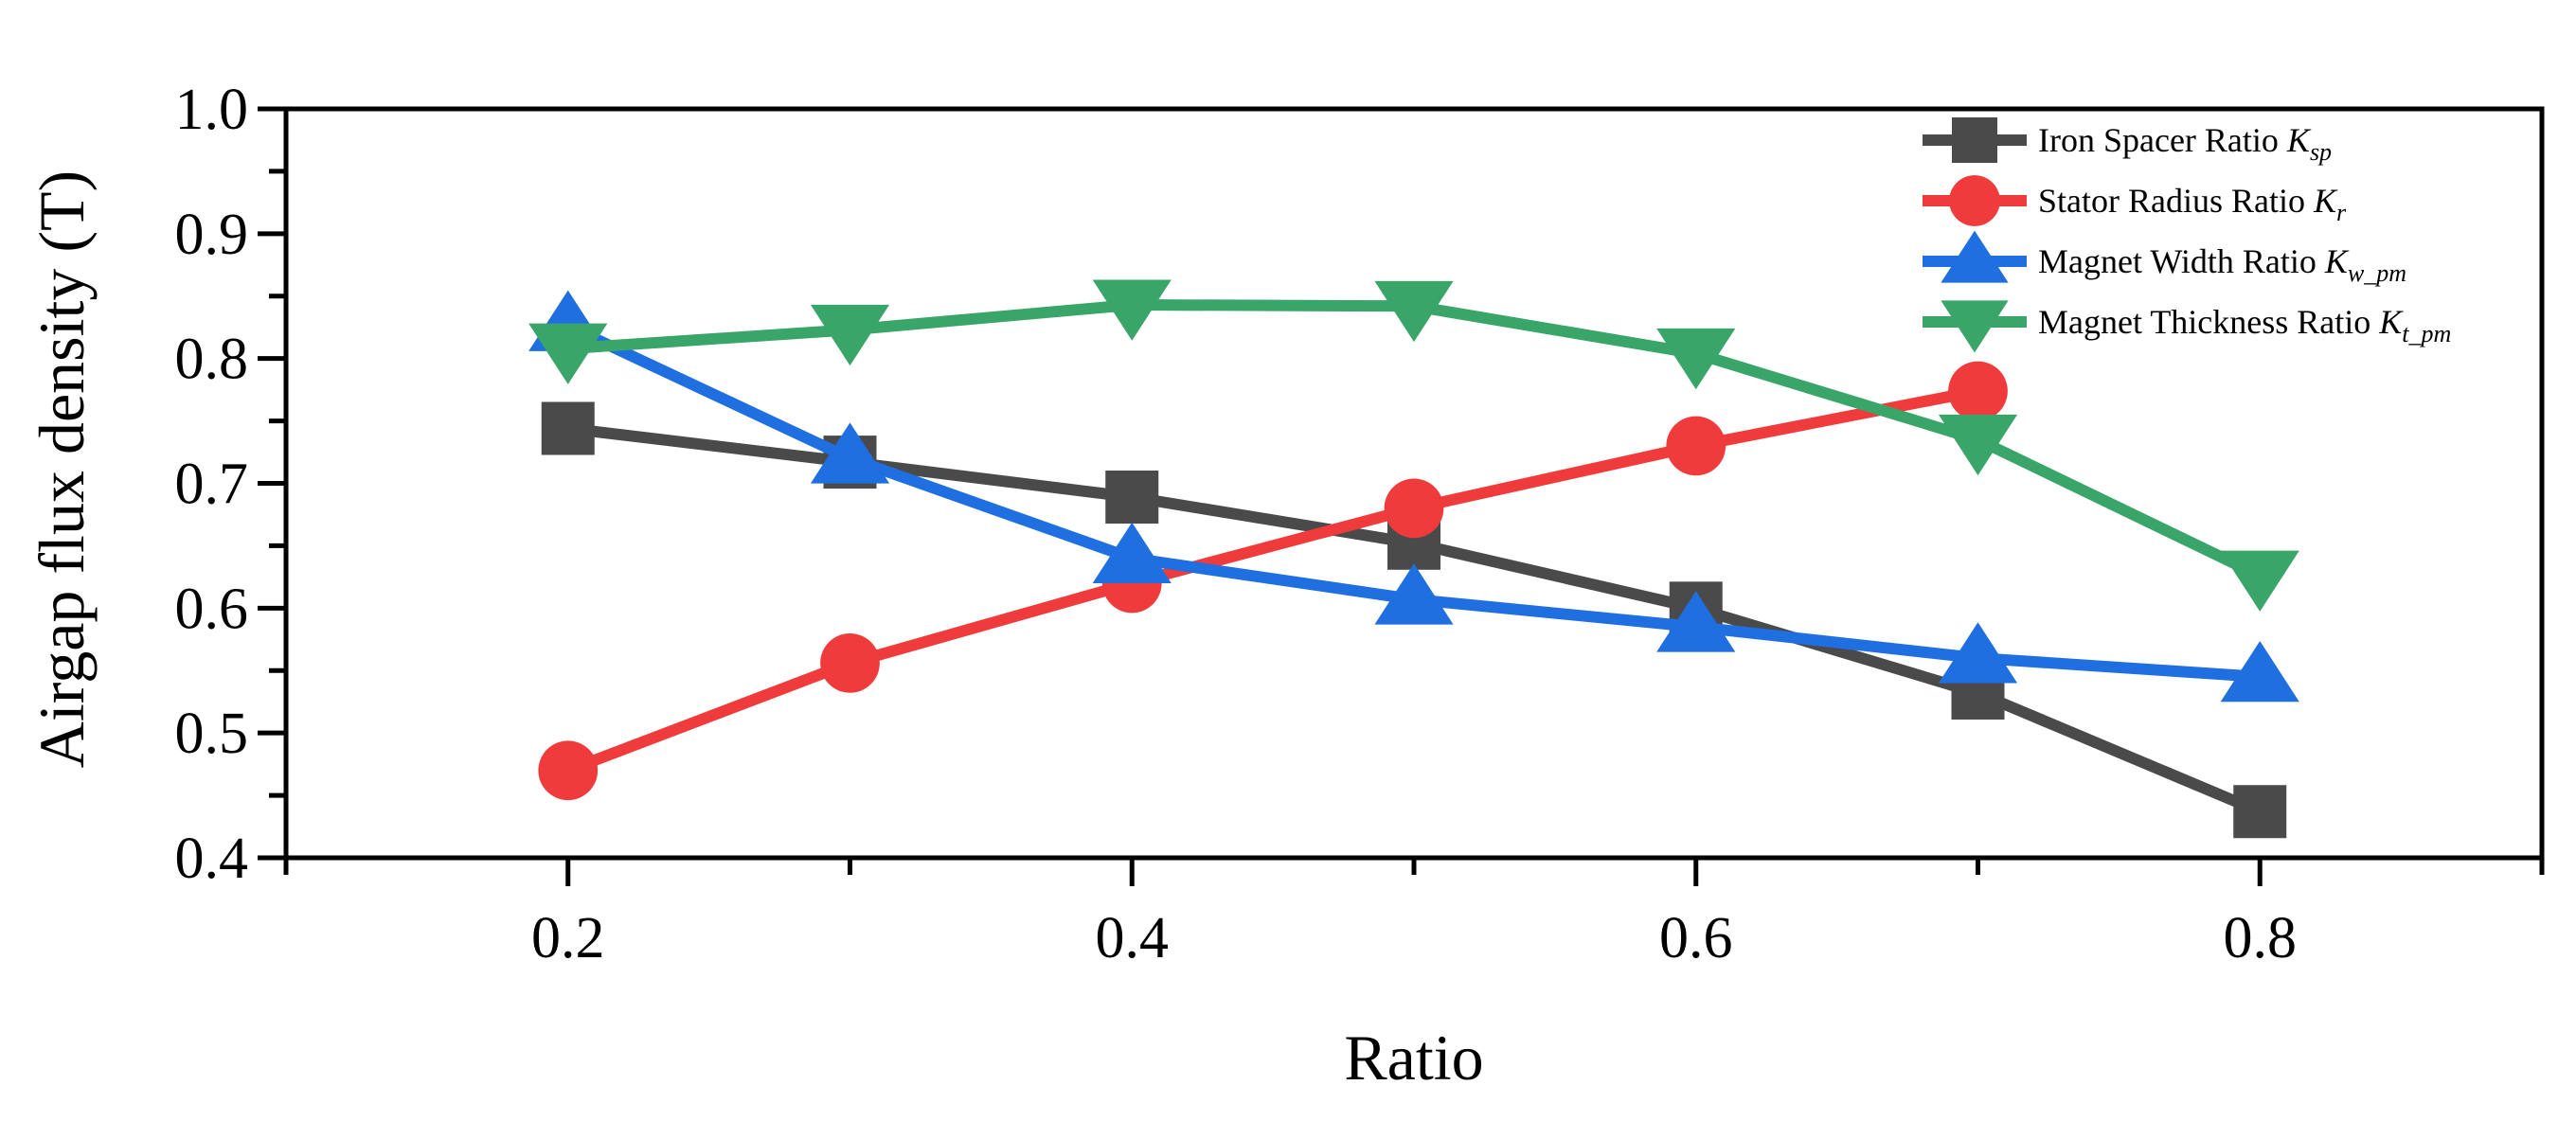 The height and width of the screenshot is (1121, 2576). I want to click on y-tick-label: 0.5, so click(212, 734).